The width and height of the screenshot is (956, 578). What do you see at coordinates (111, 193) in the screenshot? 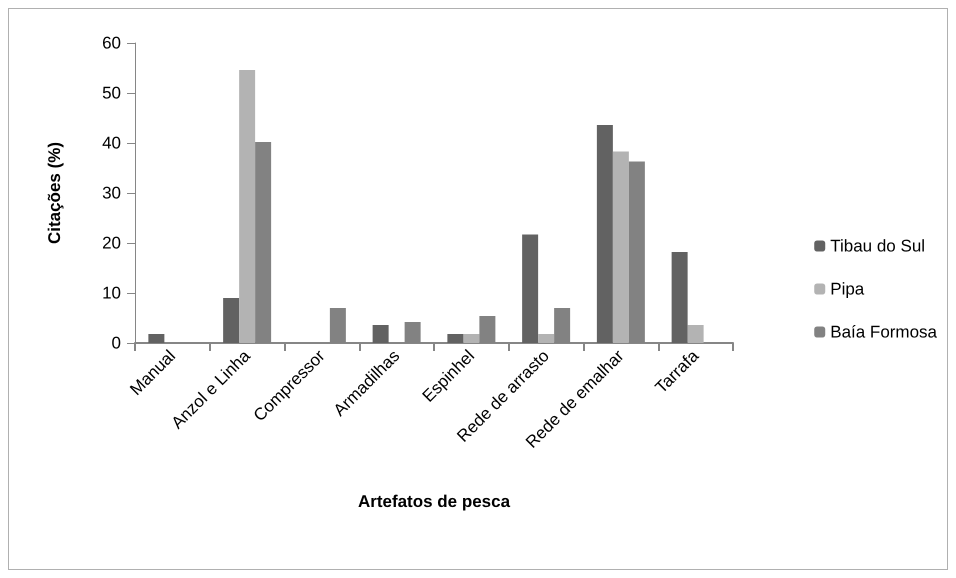
I see `y-tick-label: 30` at bounding box center [111, 193].